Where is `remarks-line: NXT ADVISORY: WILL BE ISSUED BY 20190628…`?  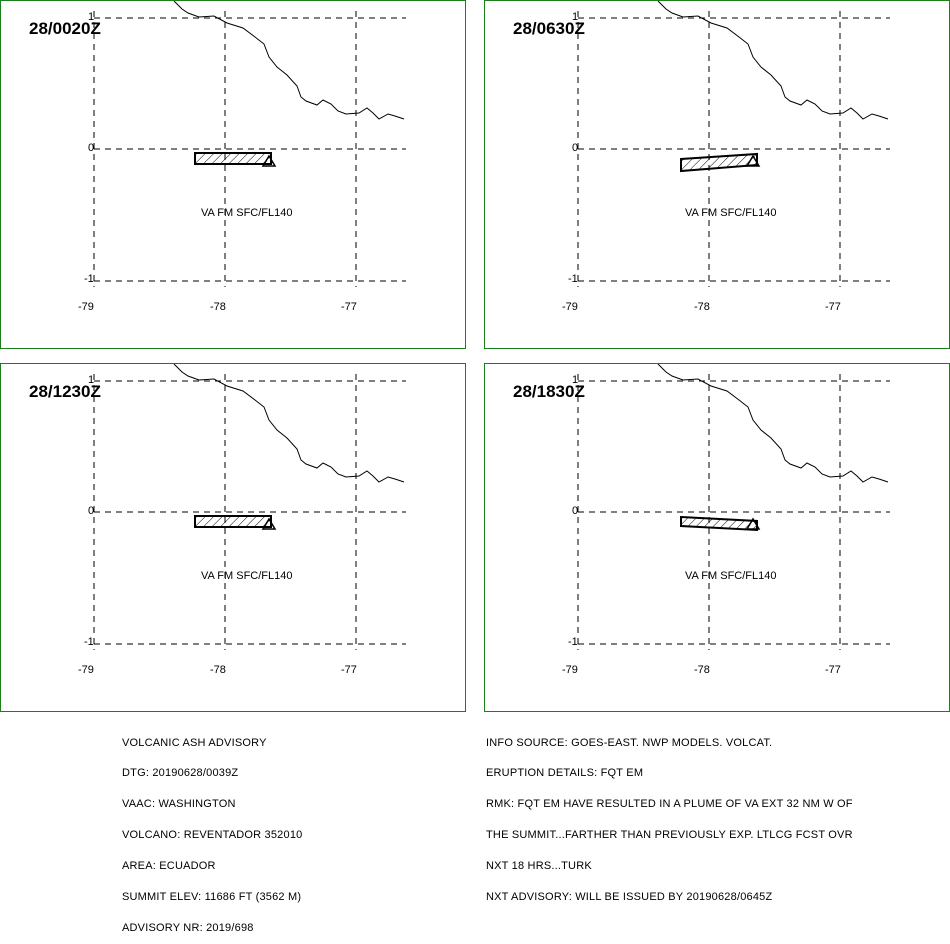 remarks-line: NXT ADVISORY: WILL BE ISSUED BY 20190628… is located at coordinates (629, 897).